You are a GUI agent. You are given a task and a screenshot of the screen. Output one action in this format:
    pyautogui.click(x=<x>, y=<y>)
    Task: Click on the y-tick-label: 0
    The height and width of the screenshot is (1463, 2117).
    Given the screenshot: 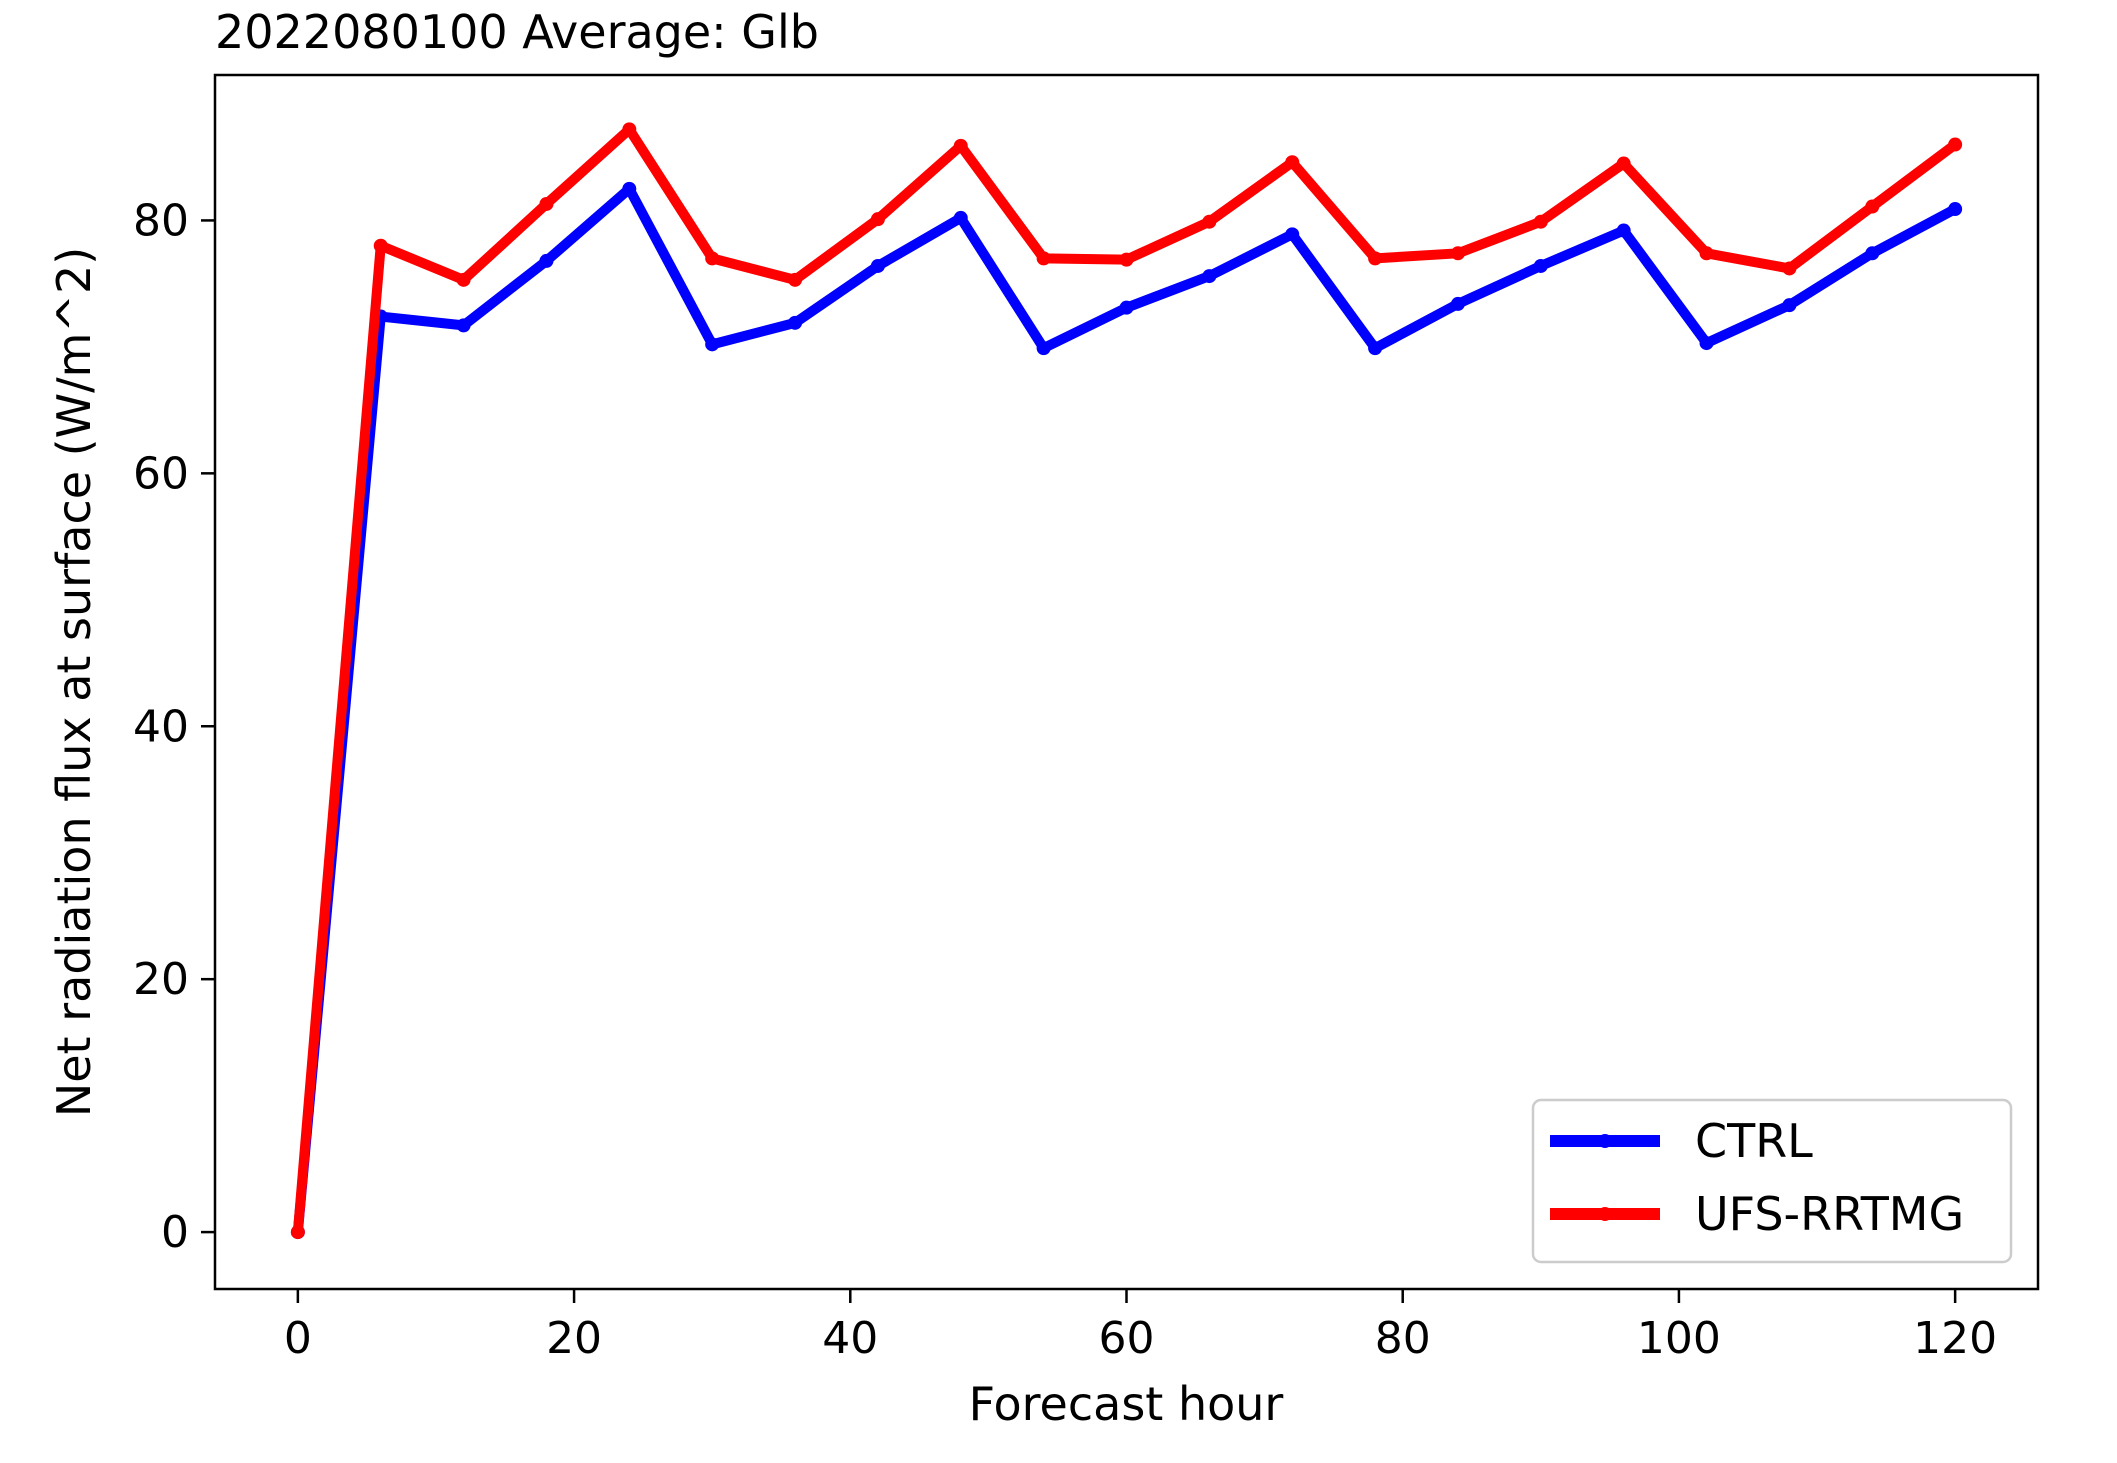 What is the action you would take?
    pyautogui.click(x=175, y=1232)
    